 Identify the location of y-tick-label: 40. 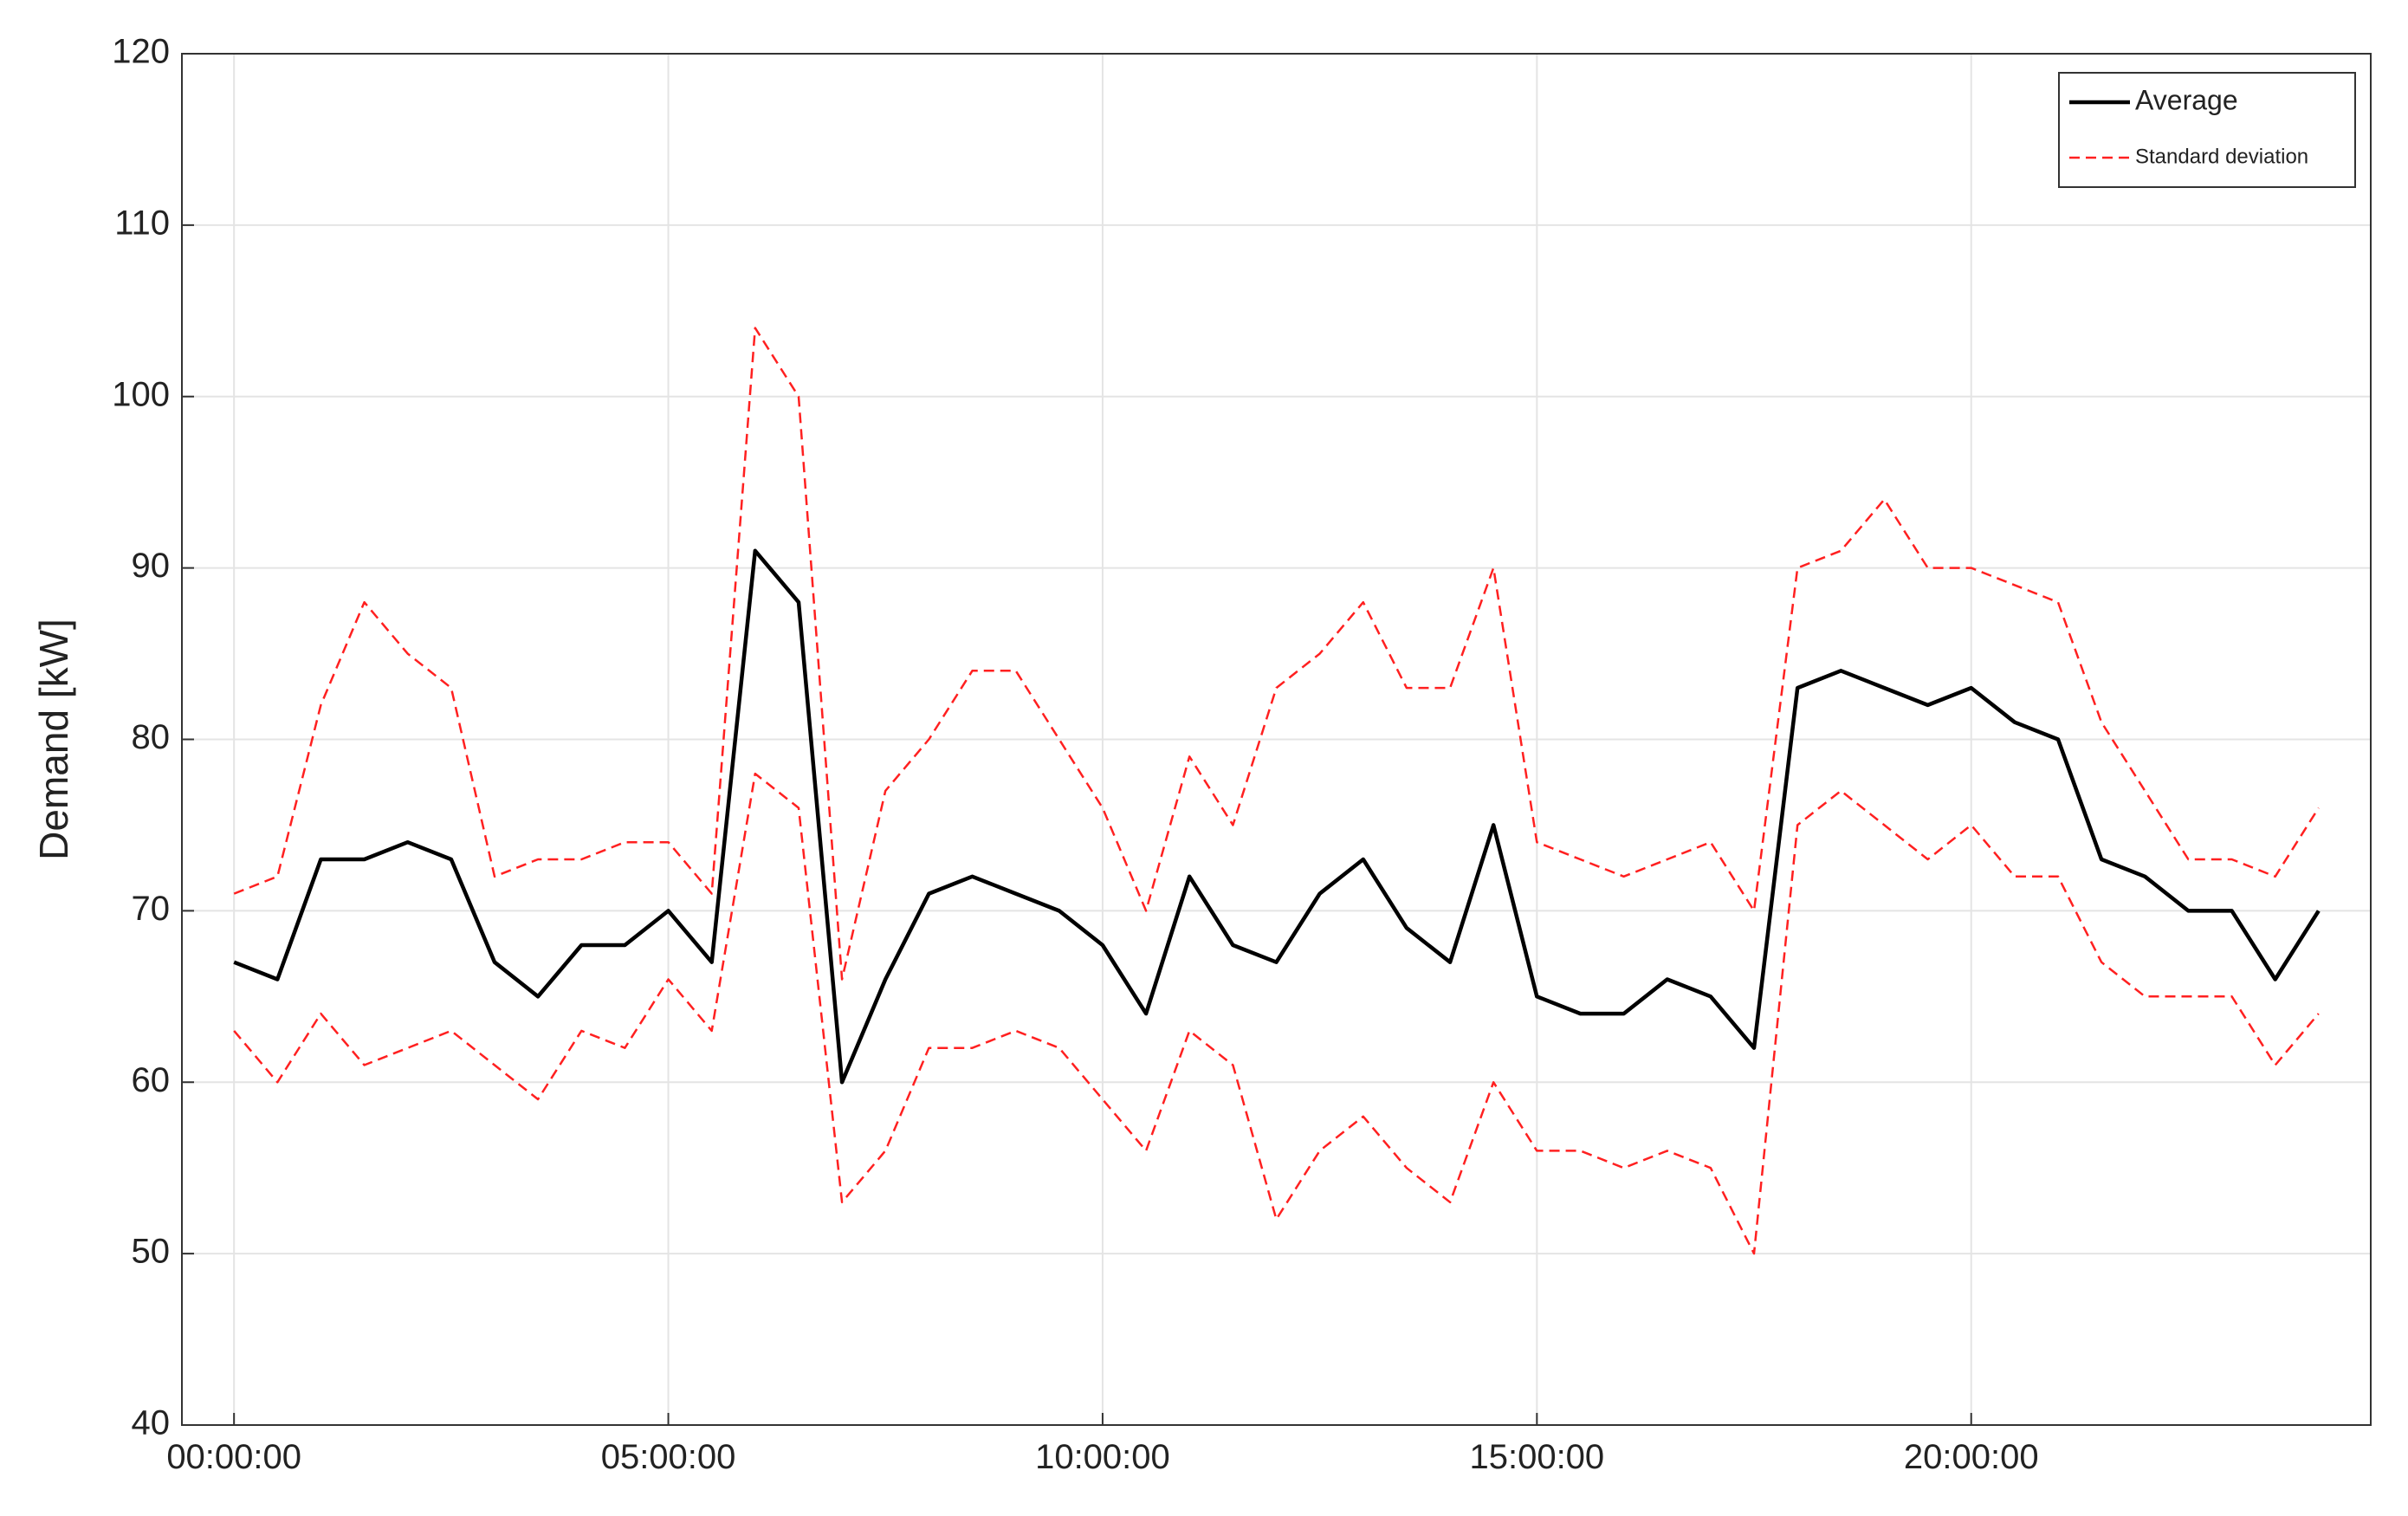
(151, 1423).